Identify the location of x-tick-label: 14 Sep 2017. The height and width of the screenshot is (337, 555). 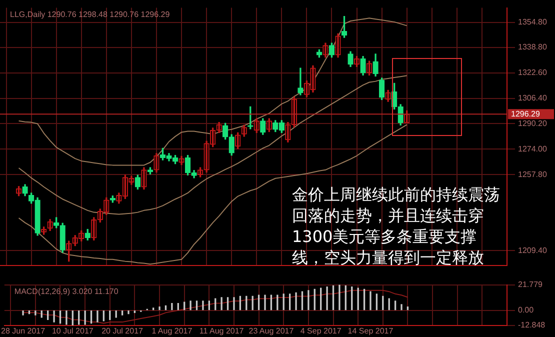
(371, 331).